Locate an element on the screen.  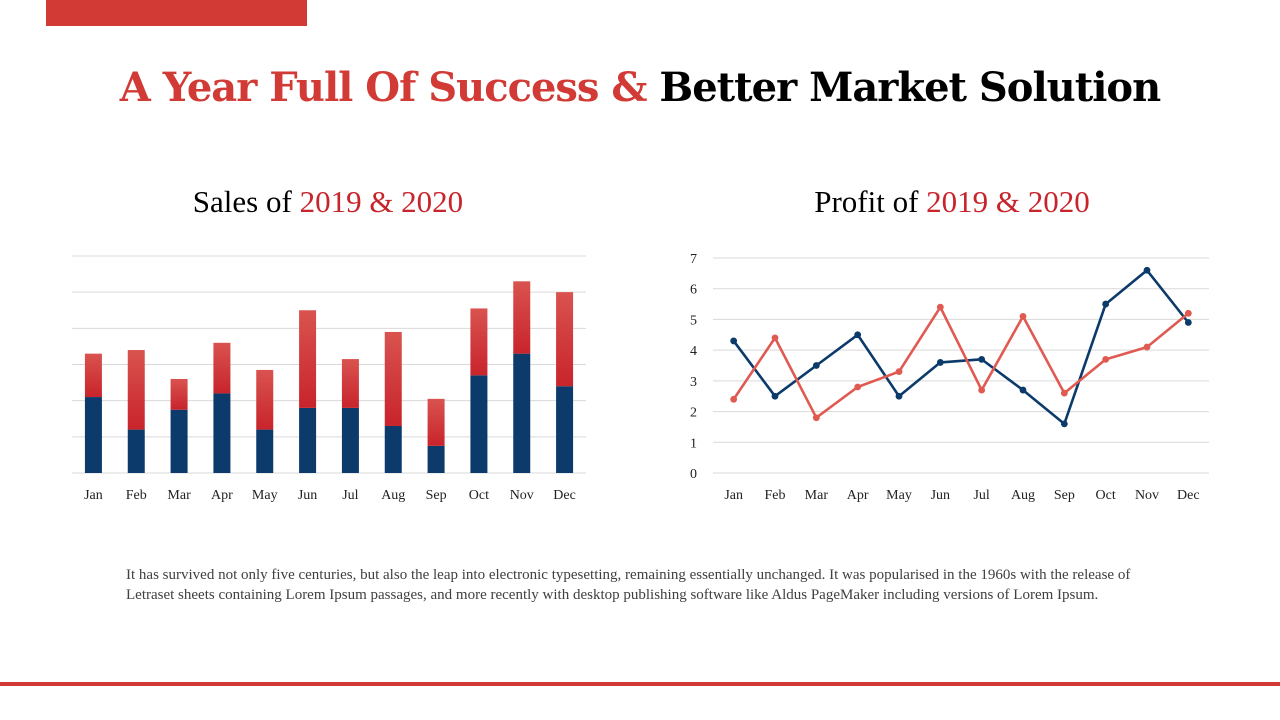
sales-x-tick-label: May is located at coordinates (265, 495).